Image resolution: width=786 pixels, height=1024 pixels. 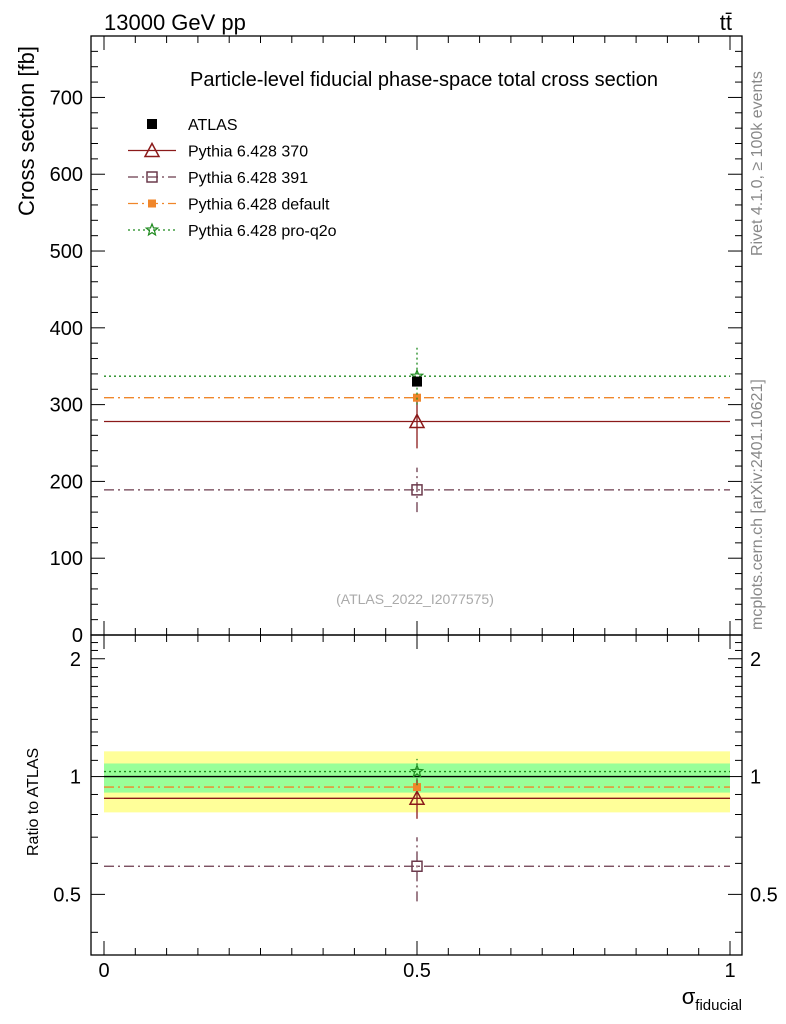 I want to click on main-y-tick-label: 100, so click(x=66, y=559).